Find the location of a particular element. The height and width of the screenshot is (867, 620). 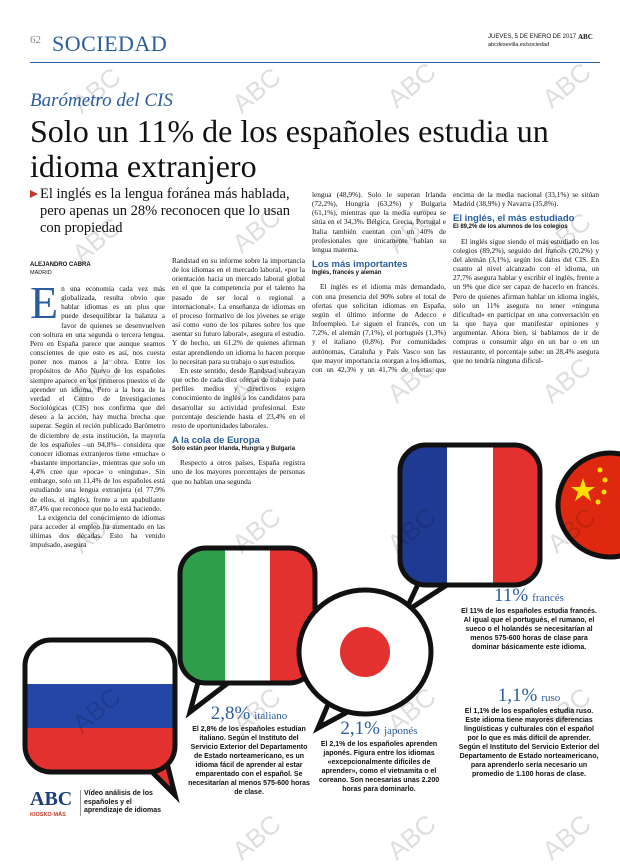

section-name: SOCIEDAD is located at coordinates (110, 43).